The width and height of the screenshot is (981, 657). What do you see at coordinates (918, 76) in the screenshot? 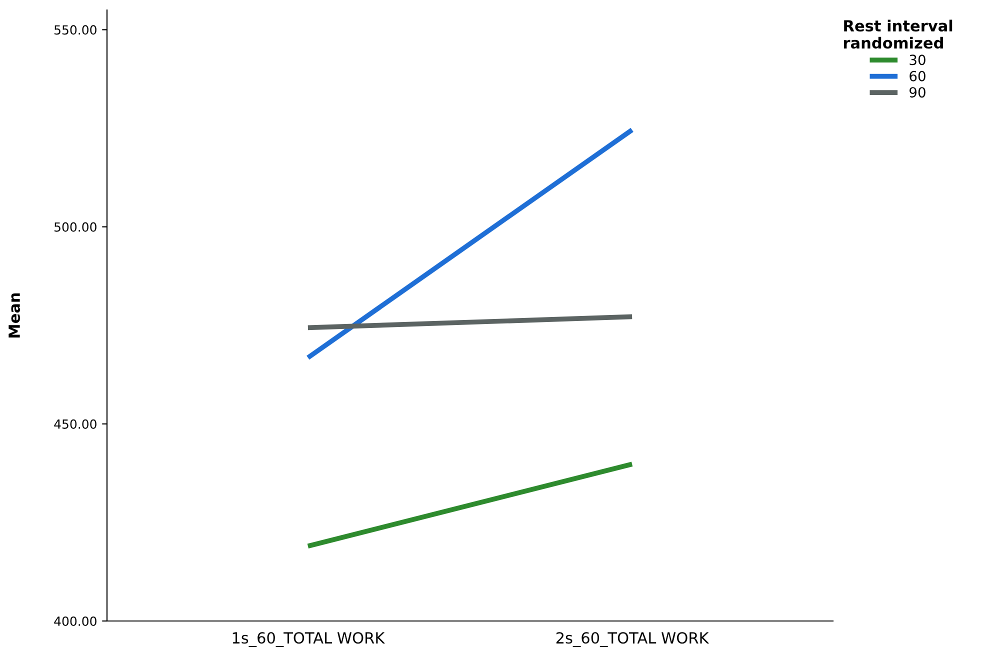
I see `legend-label: 60` at bounding box center [918, 76].